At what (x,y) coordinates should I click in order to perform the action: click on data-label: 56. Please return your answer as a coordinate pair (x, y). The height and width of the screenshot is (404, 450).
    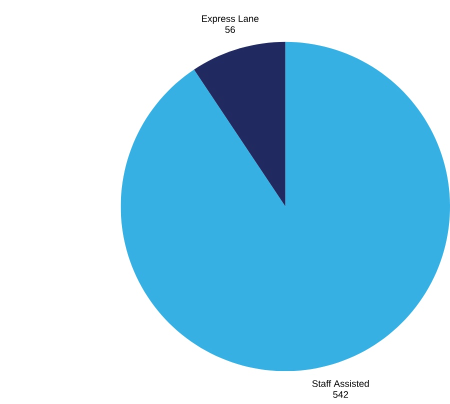
    Looking at the image, I should click on (230, 29).